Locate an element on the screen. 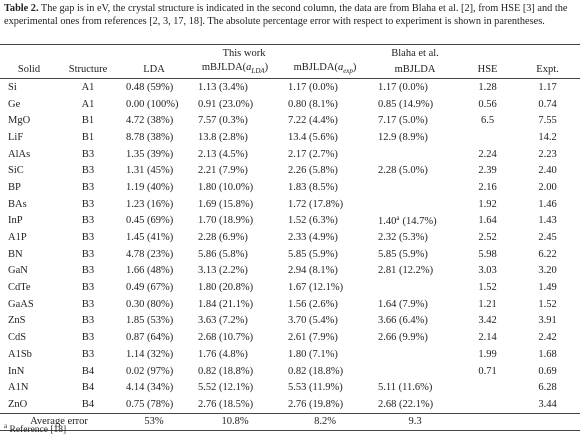  cell: 4.14 (34%) is located at coordinates (150, 388).